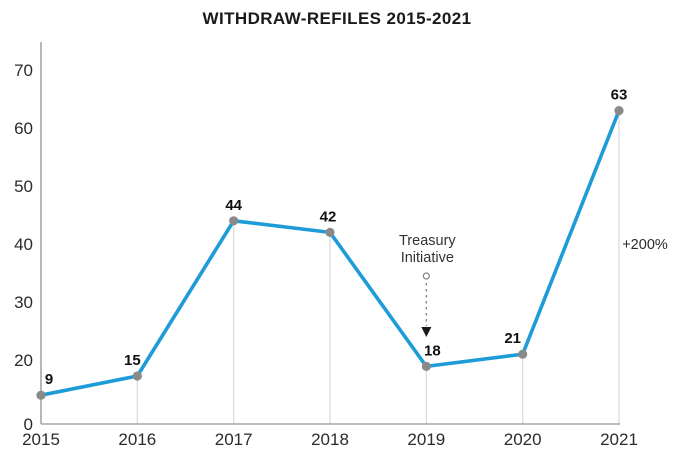  I want to click on data-point-label: 9, so click(49, 379).